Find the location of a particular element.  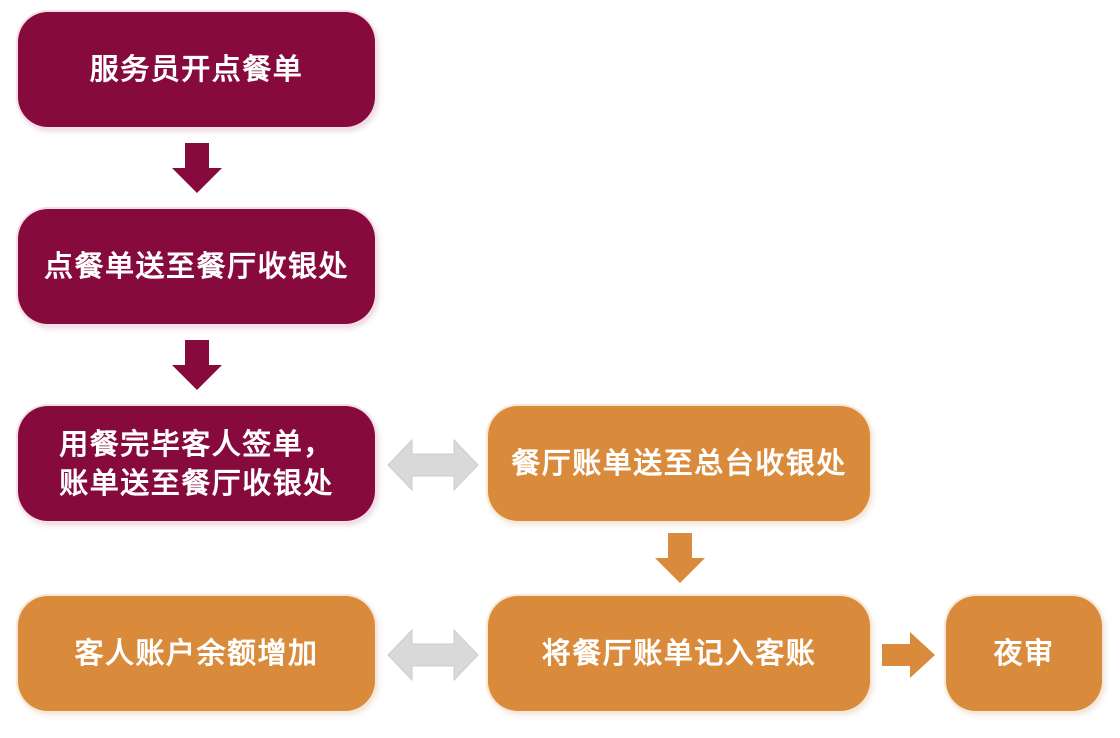

node-bill-to-front-desk: 餐厅账单送至总台收银处 is located at coordinates (679, 463).